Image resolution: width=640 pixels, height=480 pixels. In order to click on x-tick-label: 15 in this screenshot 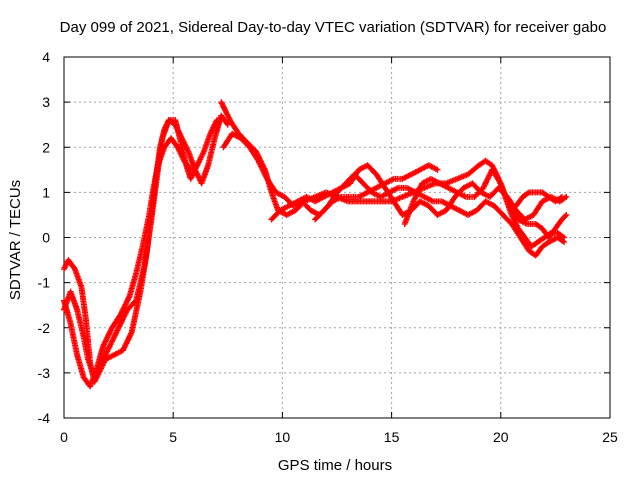, I will do `click(392, 437)`.